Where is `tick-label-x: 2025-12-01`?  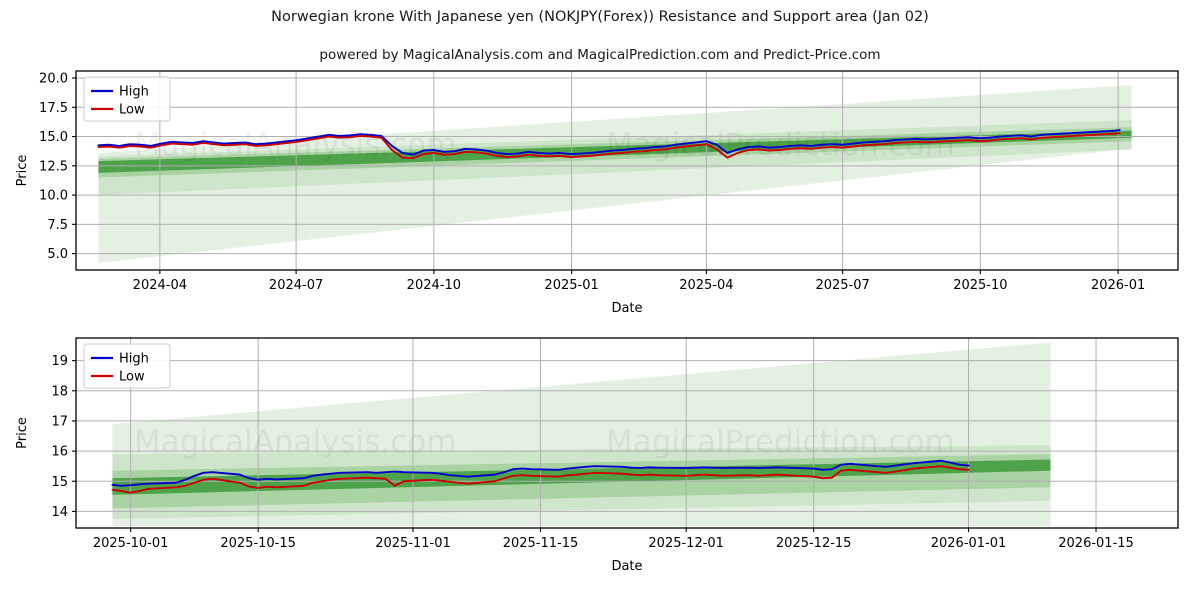
tick-label-x: 2025-12-01 is located at coordinates (686, 543).